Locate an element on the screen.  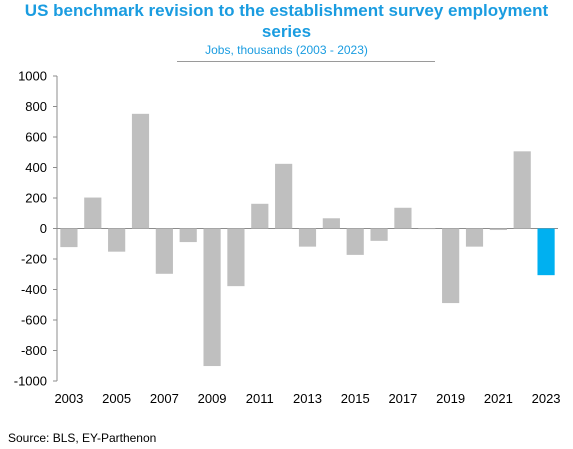
bar-2013 is located at coordinates (307, 237).